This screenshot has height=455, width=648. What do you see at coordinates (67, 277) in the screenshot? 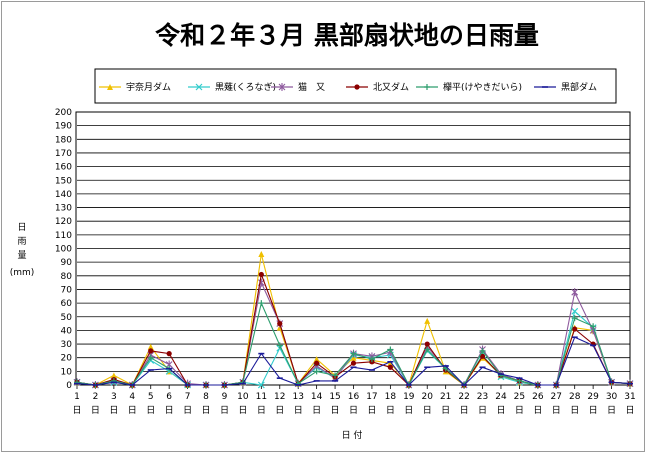
I see `y-tick-label: 80` at bounding box center [67, 277].